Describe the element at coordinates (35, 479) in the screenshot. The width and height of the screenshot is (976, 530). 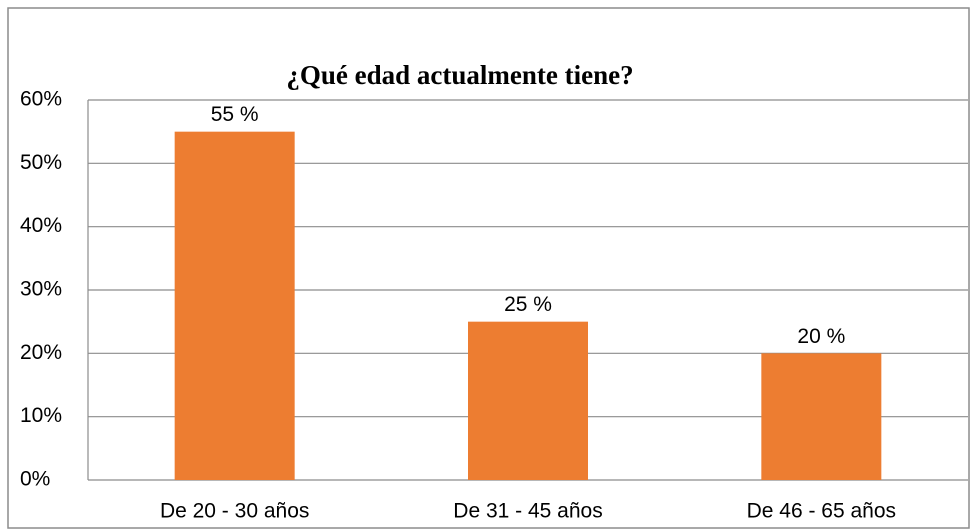
I see `y-tick-label: 0%` at that location.